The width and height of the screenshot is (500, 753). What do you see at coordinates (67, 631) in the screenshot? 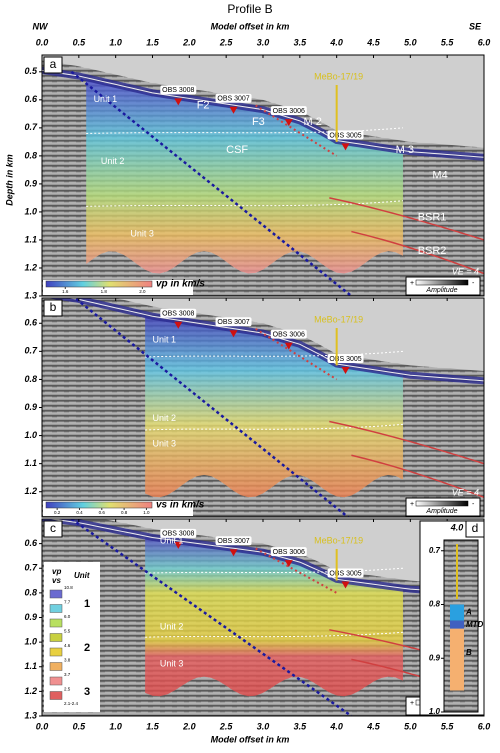
I see `legend-ratio-label: 5.5` at bounding box center [67, 631].